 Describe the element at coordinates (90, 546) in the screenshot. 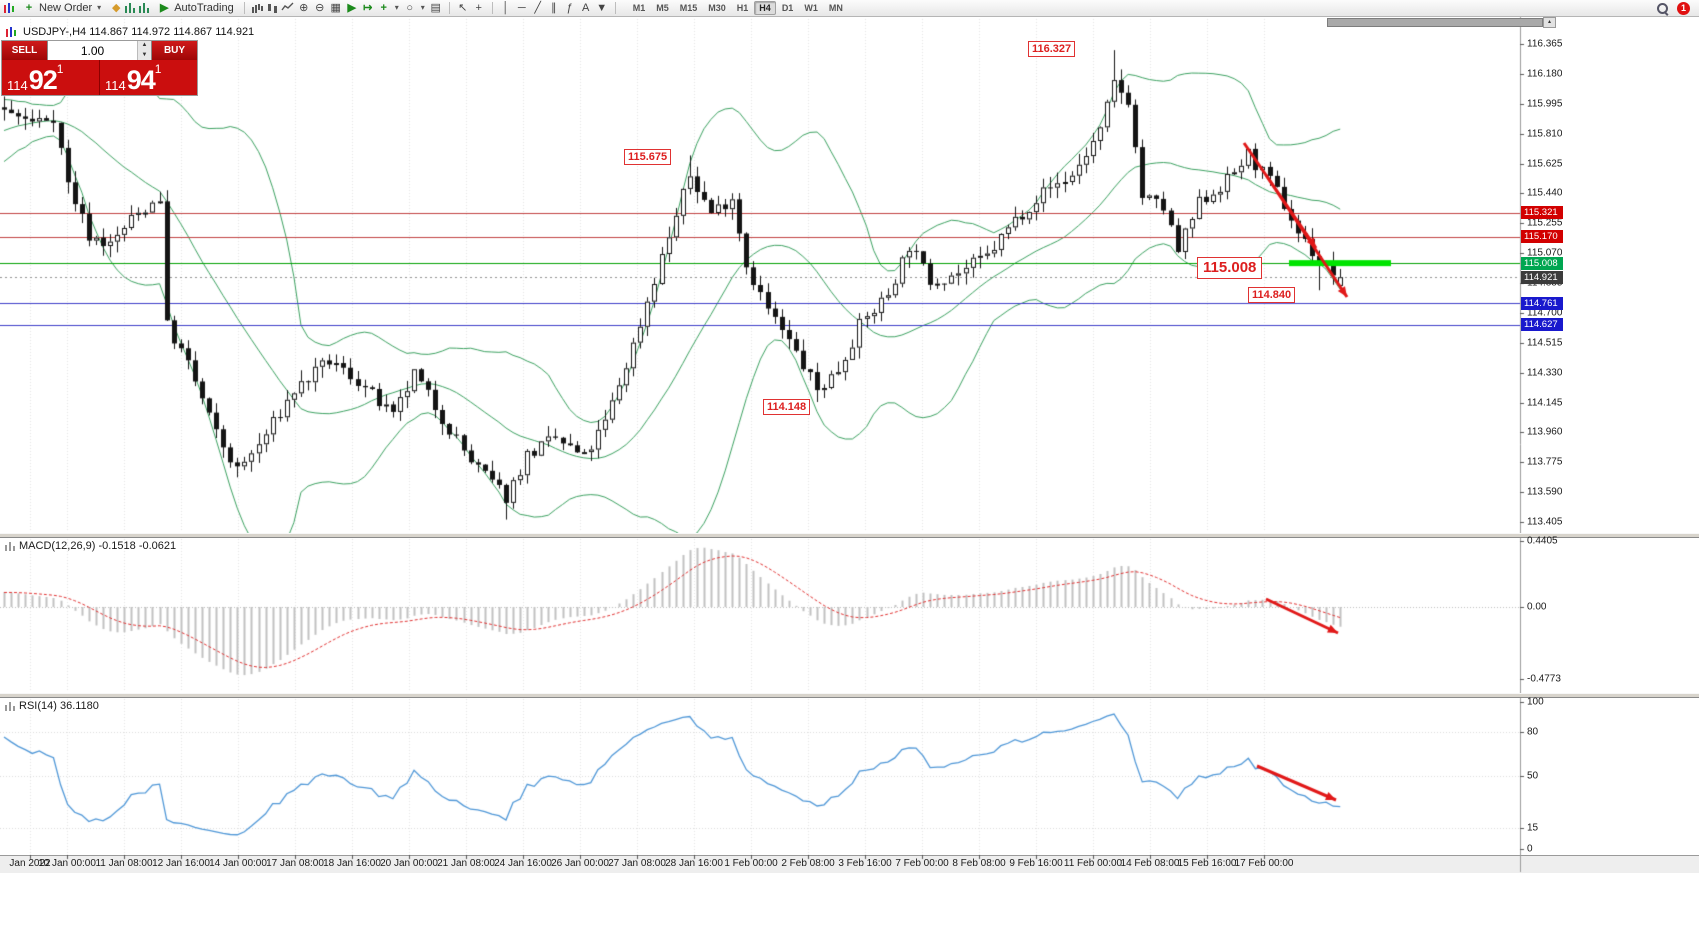

I see `macd-pane-label: MACD(12,26,9) -0.1518 -0.0621` at that location.